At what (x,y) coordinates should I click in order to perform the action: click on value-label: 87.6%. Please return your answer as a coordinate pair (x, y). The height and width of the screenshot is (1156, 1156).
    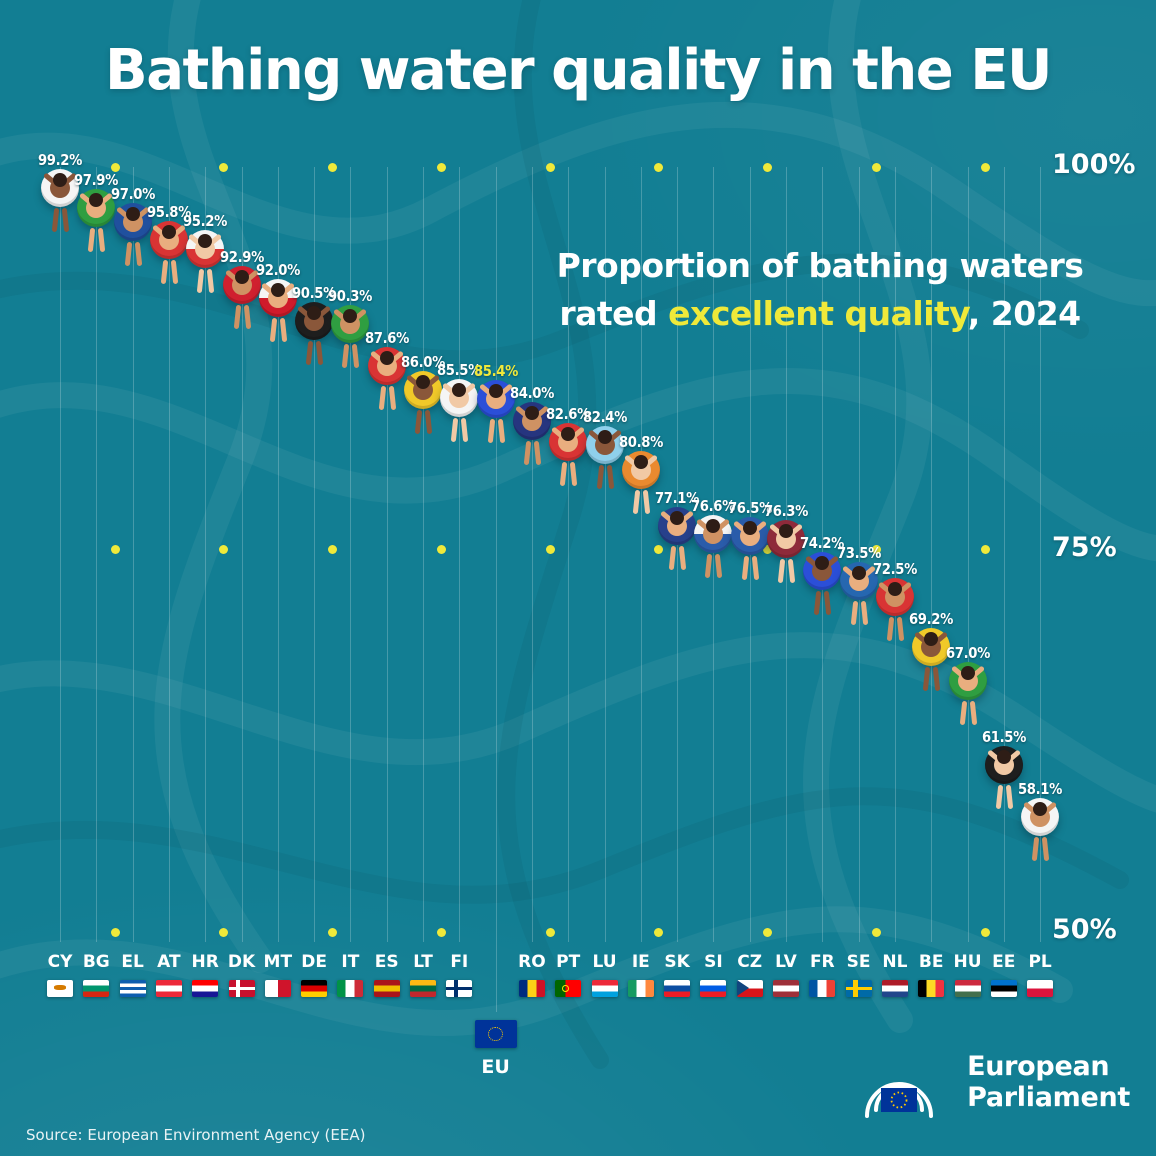
    Looking at the image, I should click on (386, 337).